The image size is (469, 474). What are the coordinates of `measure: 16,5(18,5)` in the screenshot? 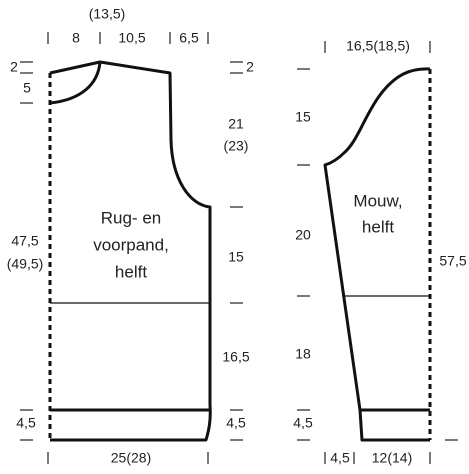 It's located at (378, 46).